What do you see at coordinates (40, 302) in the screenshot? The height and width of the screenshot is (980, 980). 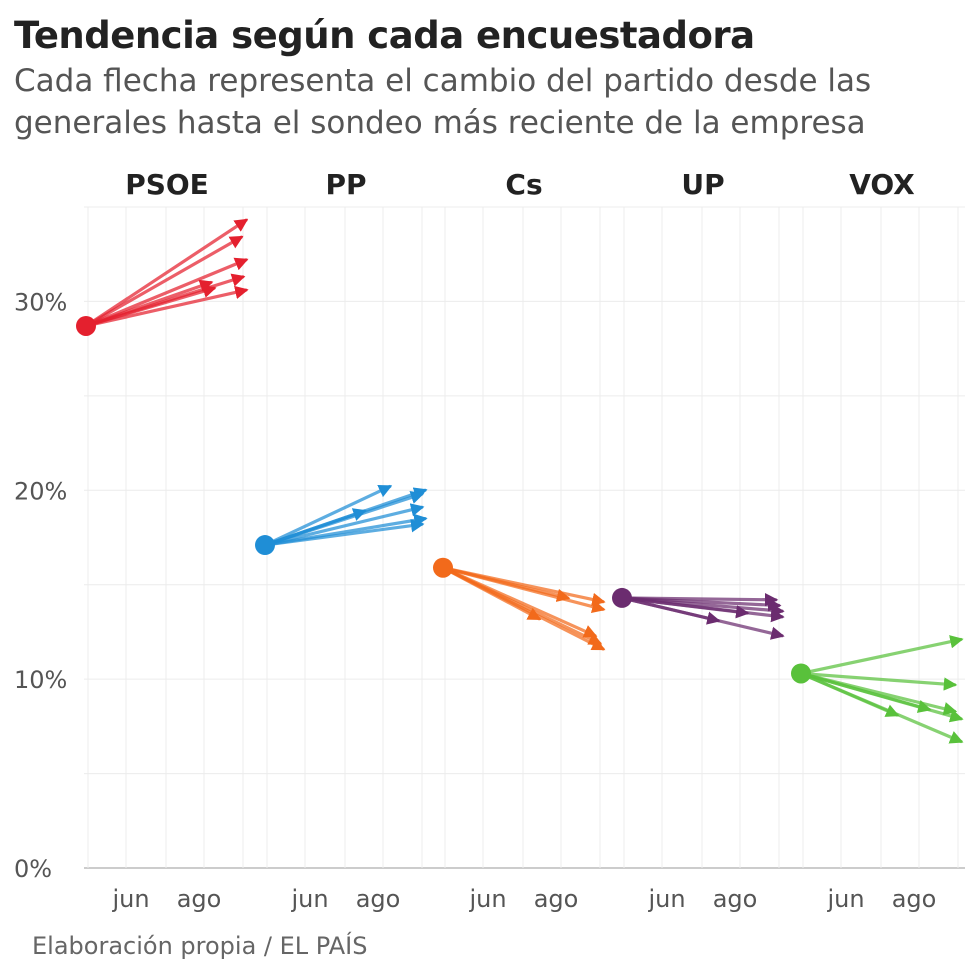 I see `y-tick-label: 30%` at bounding box center [40, 302].